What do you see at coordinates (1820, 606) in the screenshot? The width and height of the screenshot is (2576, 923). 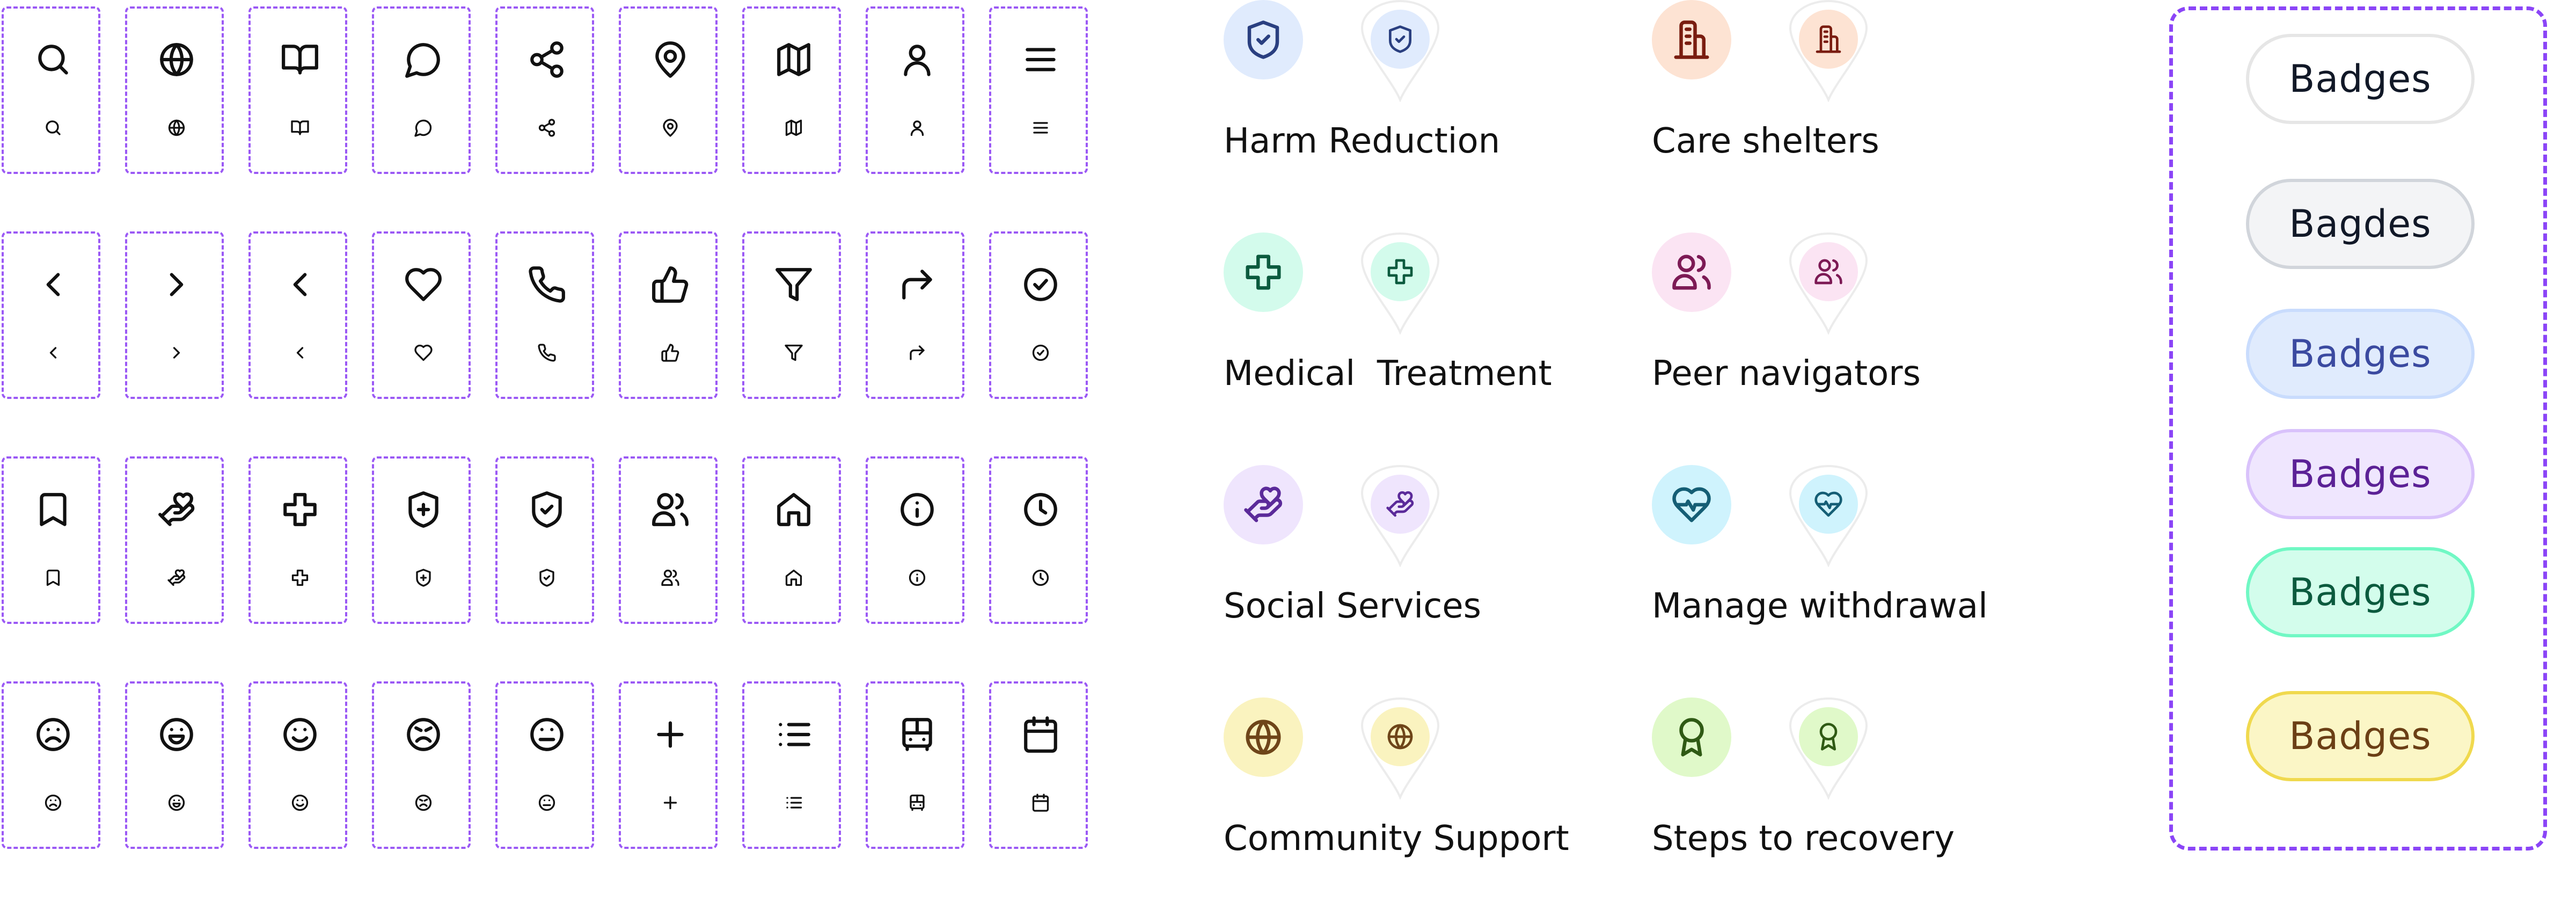 I see `category-label: Manage withdrawal` at bounding box center [1820, 606].